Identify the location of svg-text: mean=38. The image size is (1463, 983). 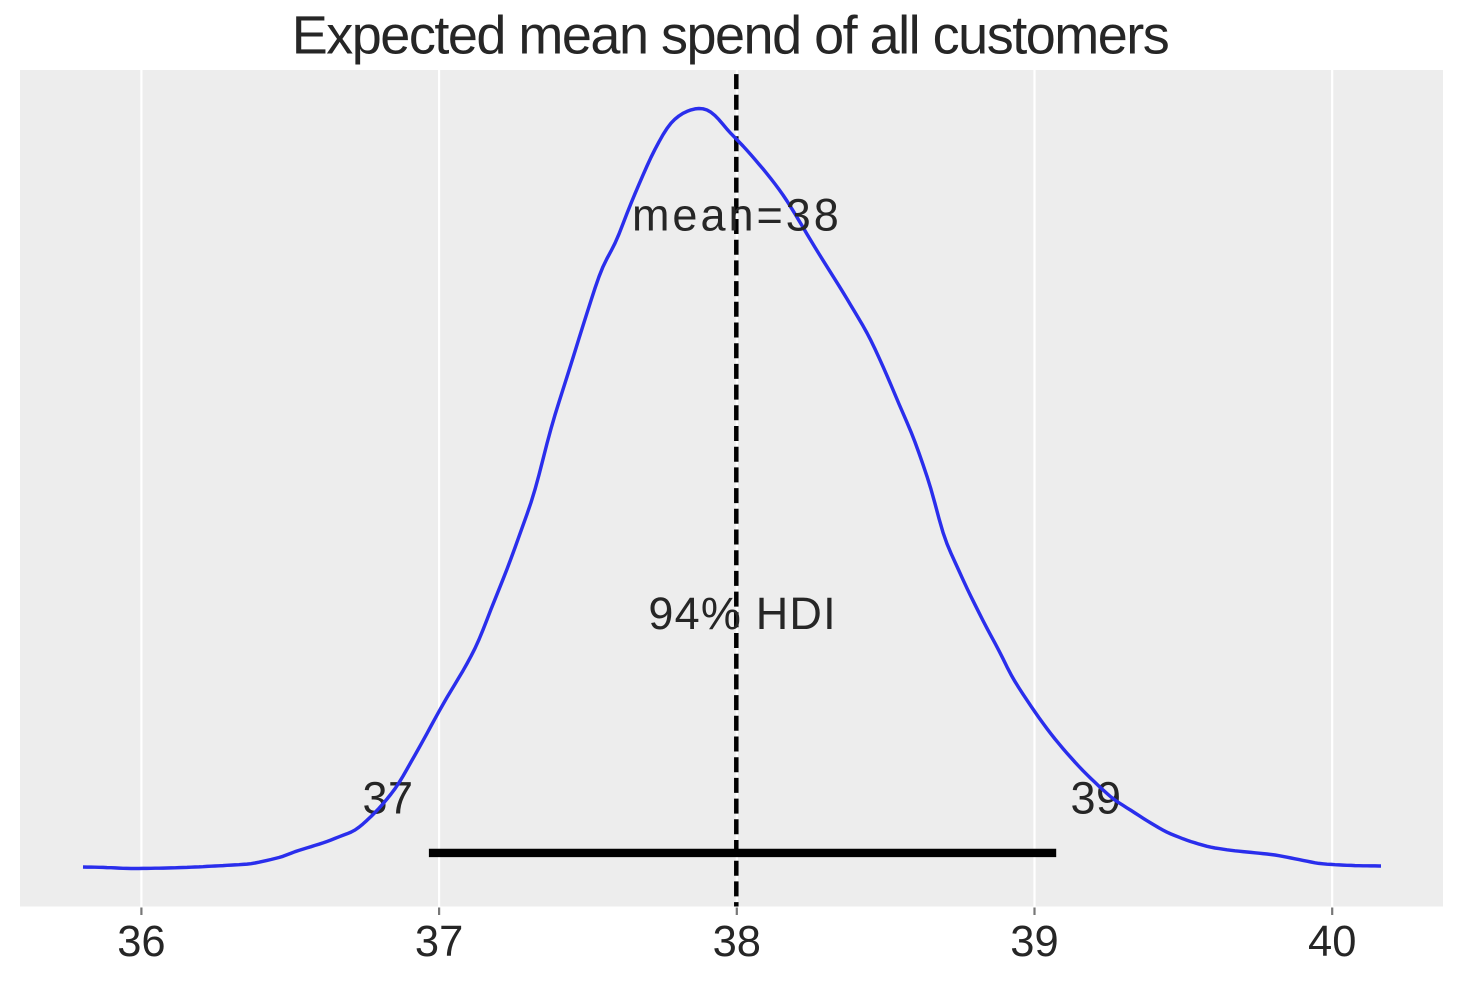
(737, 215).